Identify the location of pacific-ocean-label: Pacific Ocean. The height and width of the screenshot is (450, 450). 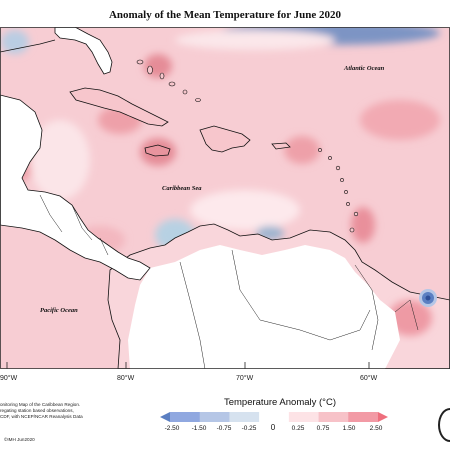
(59, 310).